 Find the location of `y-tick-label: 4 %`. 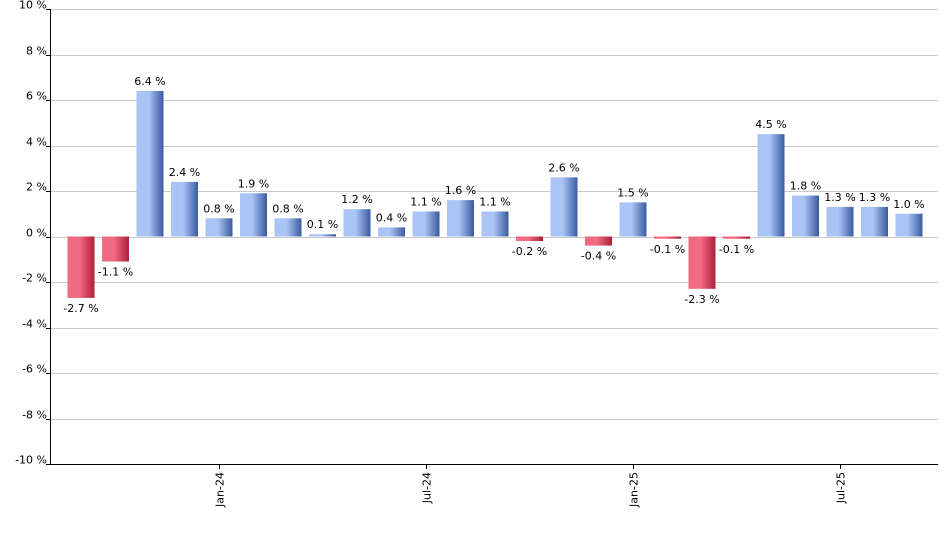

y-tick-label: 4 % is located at coordinates (36, 142).